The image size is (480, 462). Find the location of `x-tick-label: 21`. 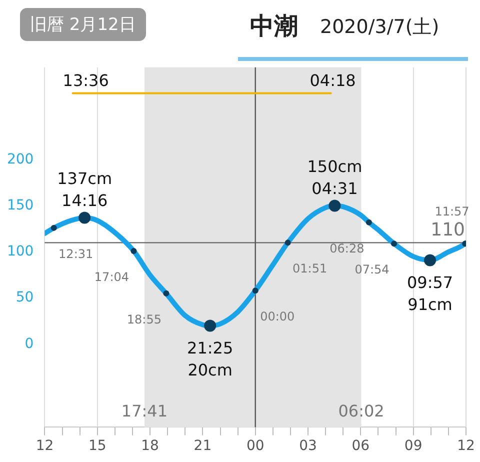

x-tick-label: 21 is located at coordinates (203, 446).